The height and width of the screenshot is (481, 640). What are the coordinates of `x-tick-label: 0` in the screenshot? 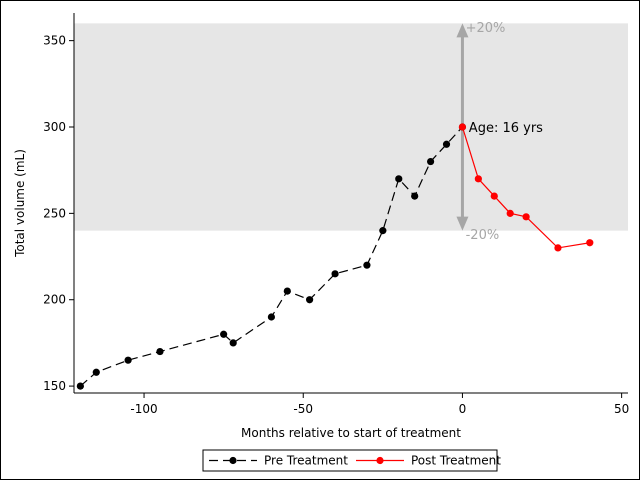 It's located at (463, 409).